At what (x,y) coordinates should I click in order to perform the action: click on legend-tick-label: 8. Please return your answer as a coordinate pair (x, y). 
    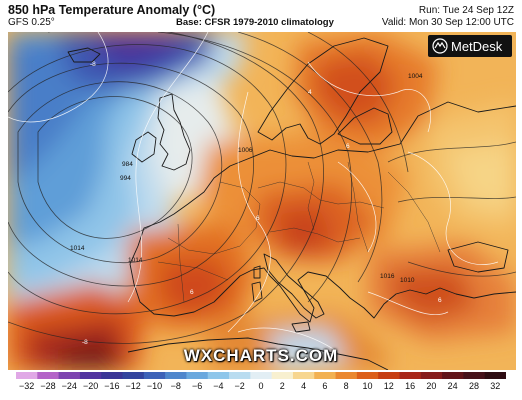
    Looking at the image, I should click on (346, 386).